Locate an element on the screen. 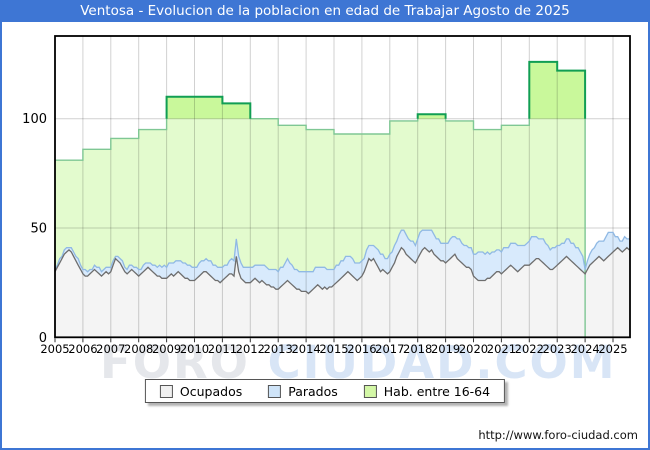  svg-text: 2022 is located at coordinates (529, 349).